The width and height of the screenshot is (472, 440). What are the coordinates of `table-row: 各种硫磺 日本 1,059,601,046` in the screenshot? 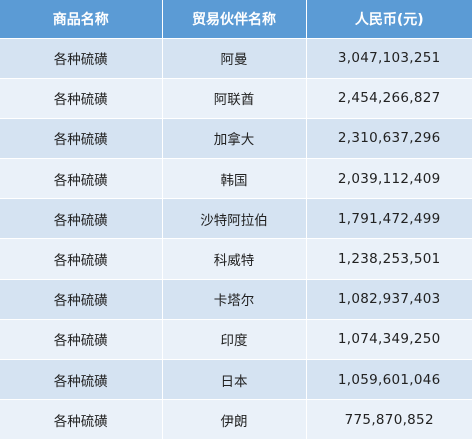 It's located at (236, 380).